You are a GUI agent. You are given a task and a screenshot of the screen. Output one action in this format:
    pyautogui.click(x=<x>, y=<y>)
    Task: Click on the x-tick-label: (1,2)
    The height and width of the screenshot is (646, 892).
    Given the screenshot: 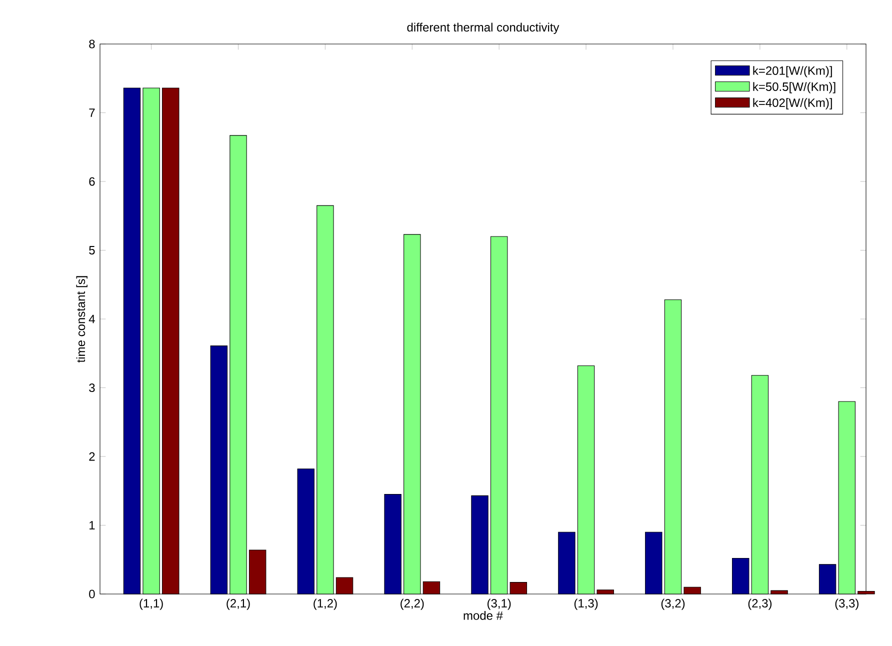 What is the action you would take?
    pyautogui.click(x=325, y=604)
    